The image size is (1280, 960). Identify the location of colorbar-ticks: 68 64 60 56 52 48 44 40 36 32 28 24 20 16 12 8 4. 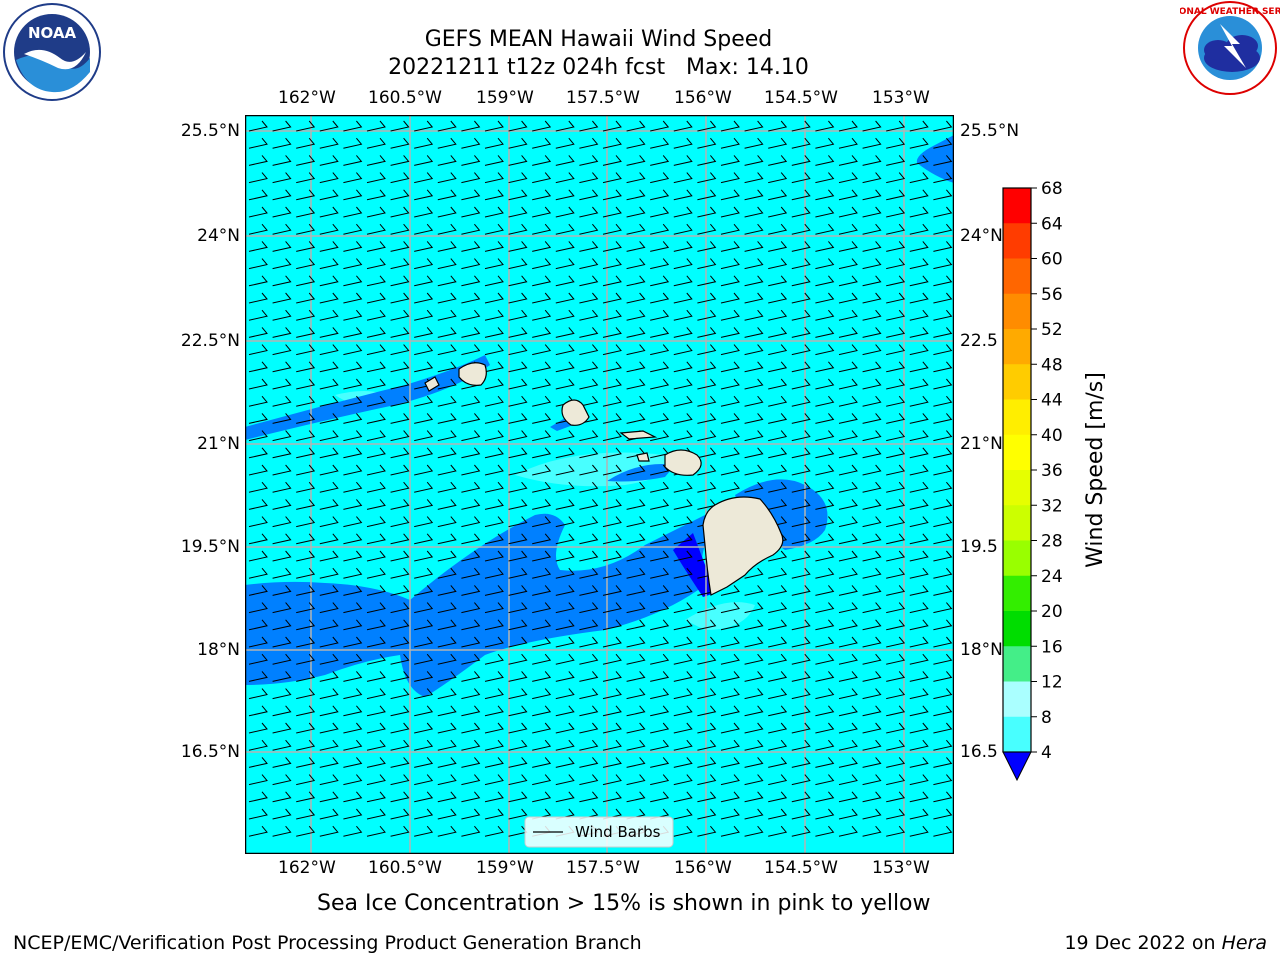
(1047, 471).